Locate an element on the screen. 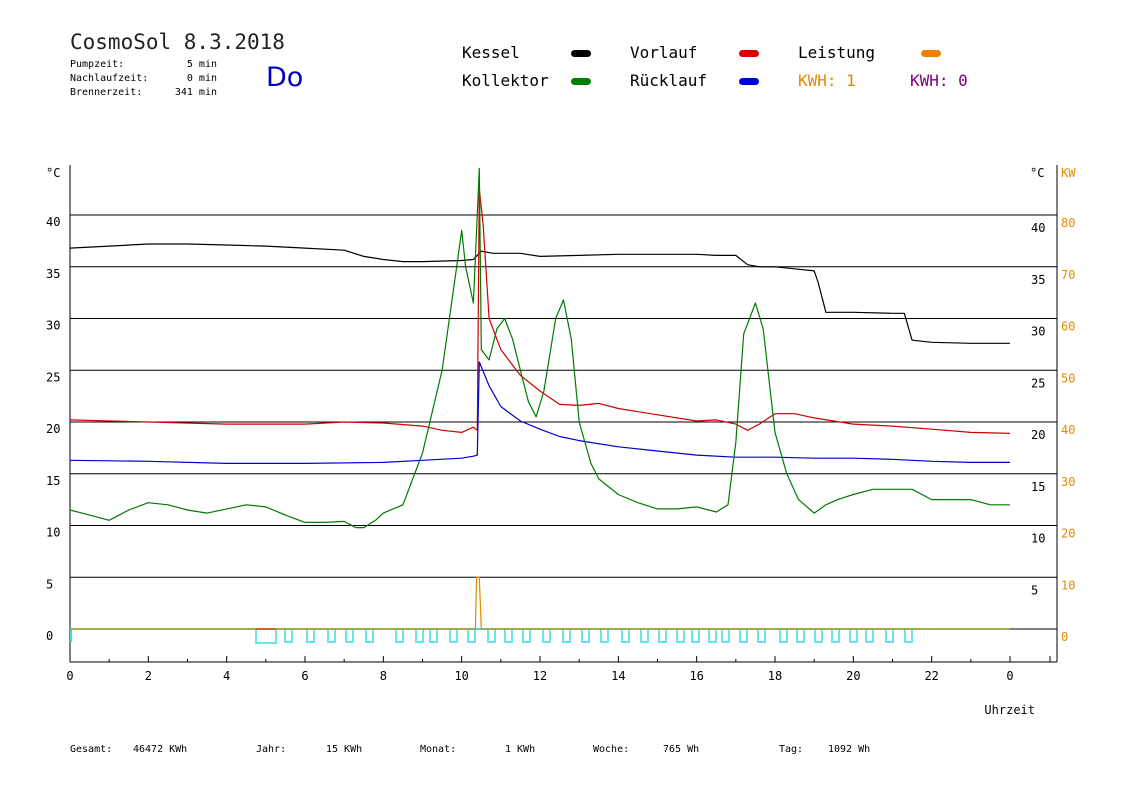 This screenshot has height=812, width=1148. legend-leistung-label: Leistung is located at coordinates (837, 52).